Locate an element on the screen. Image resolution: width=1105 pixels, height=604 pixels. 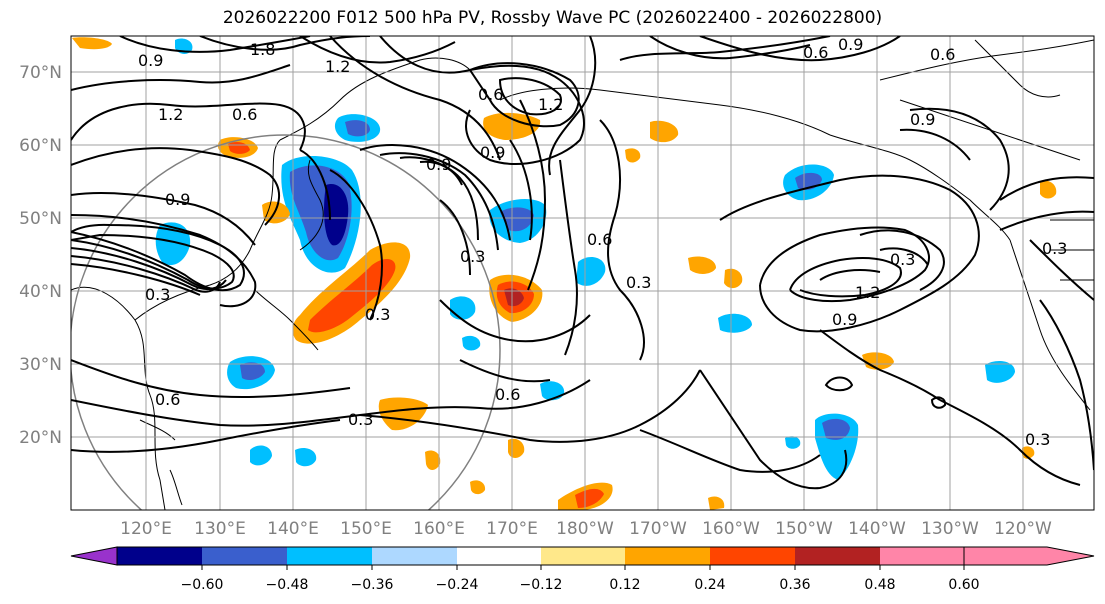
lon-label: 180°W is located at coordinates (585, 529).